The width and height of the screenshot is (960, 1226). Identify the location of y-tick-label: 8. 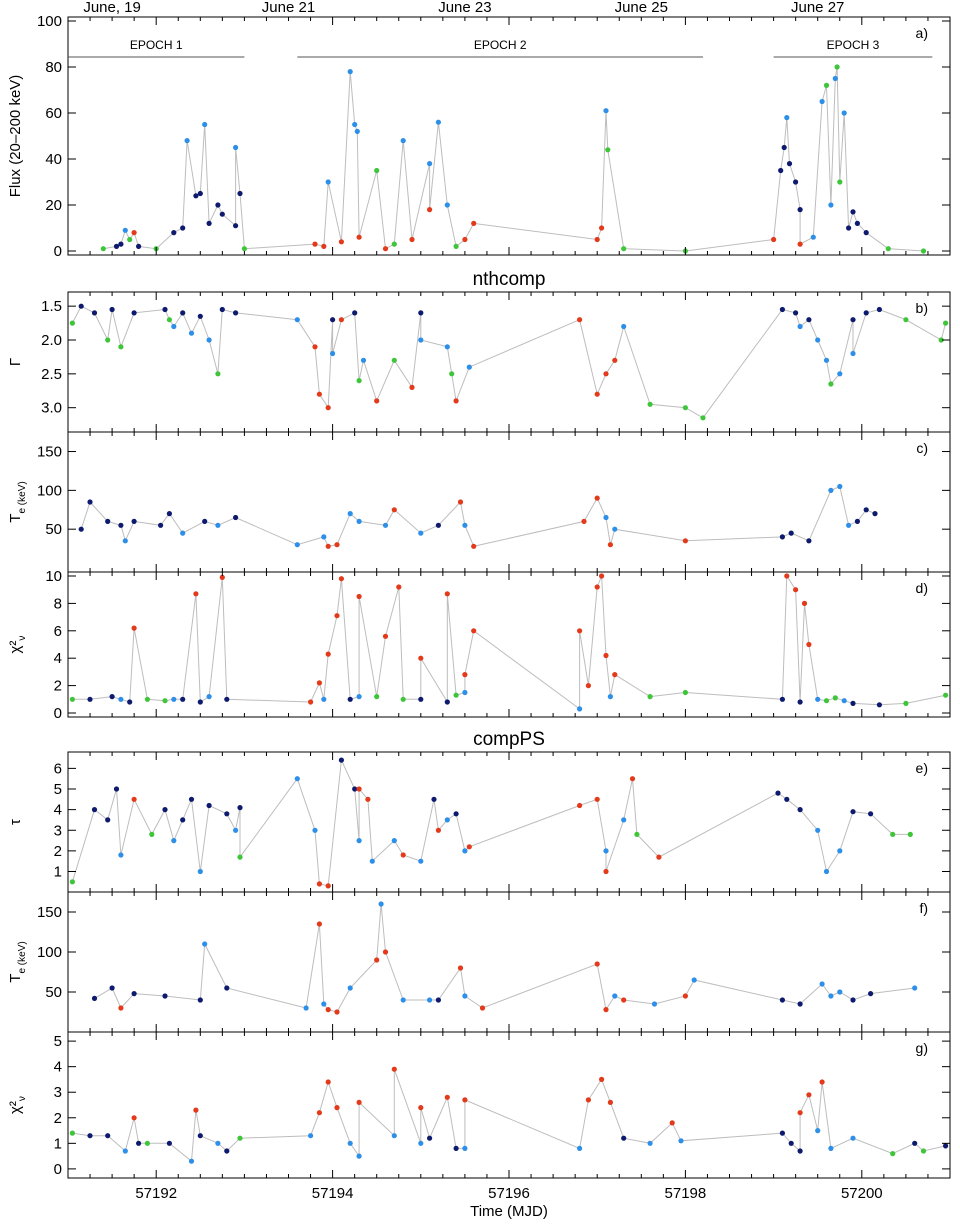
(58, 603).